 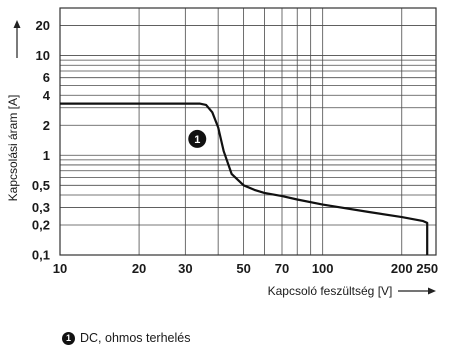 What do you see at coordinates (427, 268) in the screenshot?
I see `x-tick-label: 250` at bounding box center [427, 268].